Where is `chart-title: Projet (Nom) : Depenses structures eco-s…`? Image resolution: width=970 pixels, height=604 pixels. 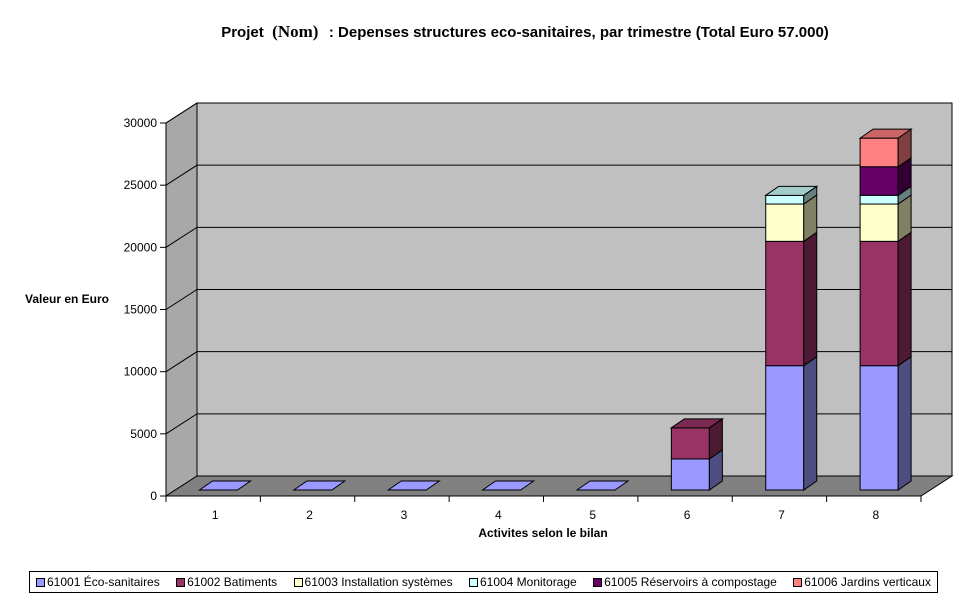 chart-title: Projet (Nom) : Depenses structures eco-s… is located at coordinates (525, 31).